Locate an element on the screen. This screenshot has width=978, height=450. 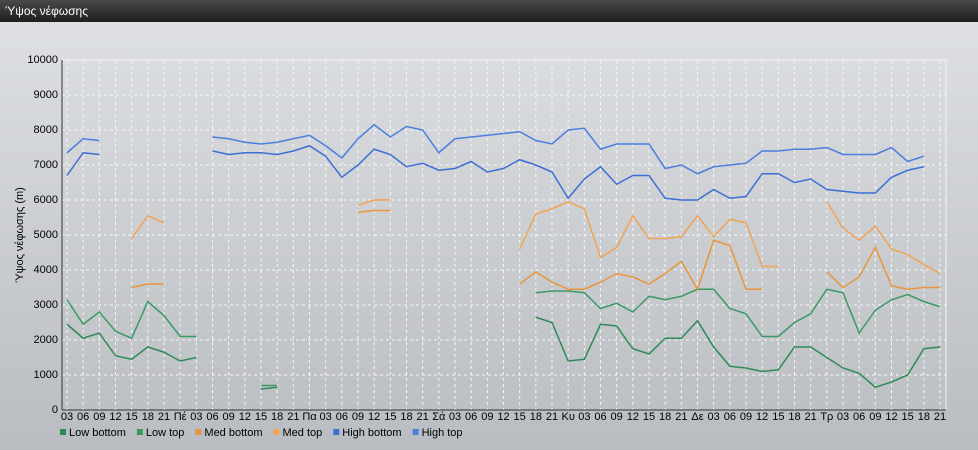
chart-title: Ύψος νέφωσης is located at coordinates (46, 11).